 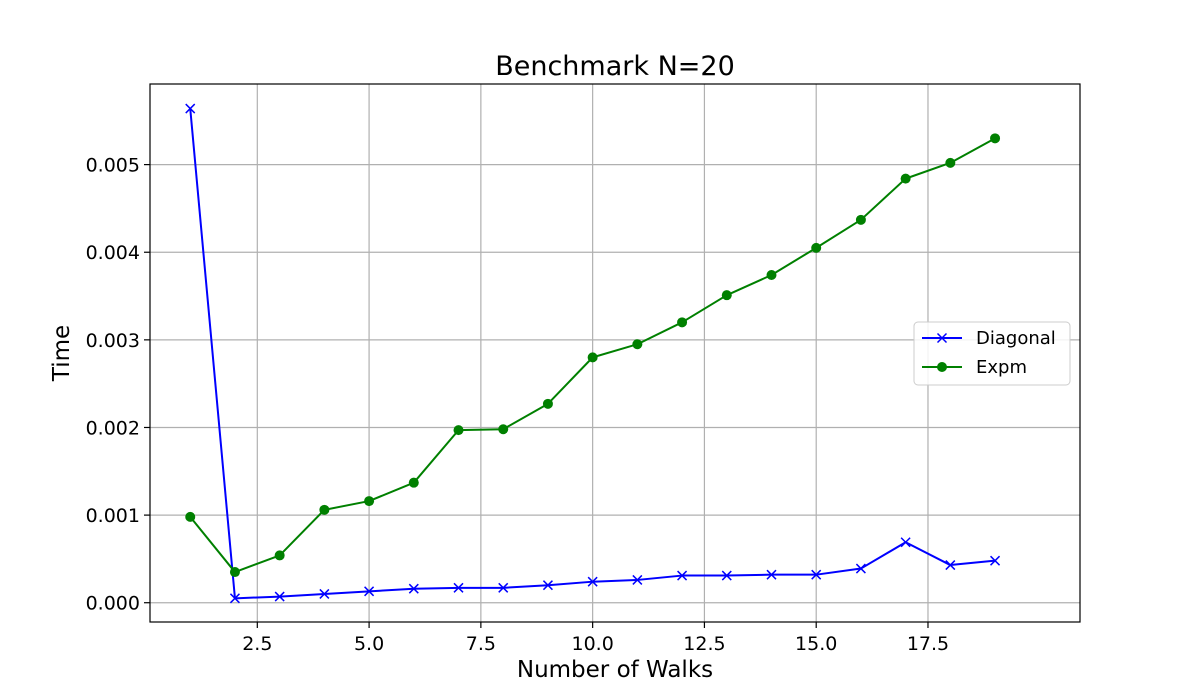 What do you see at coordinates (62, 353) in the screenshot?
I see `y-axis-label: Time` at bounding box center [62, 353].